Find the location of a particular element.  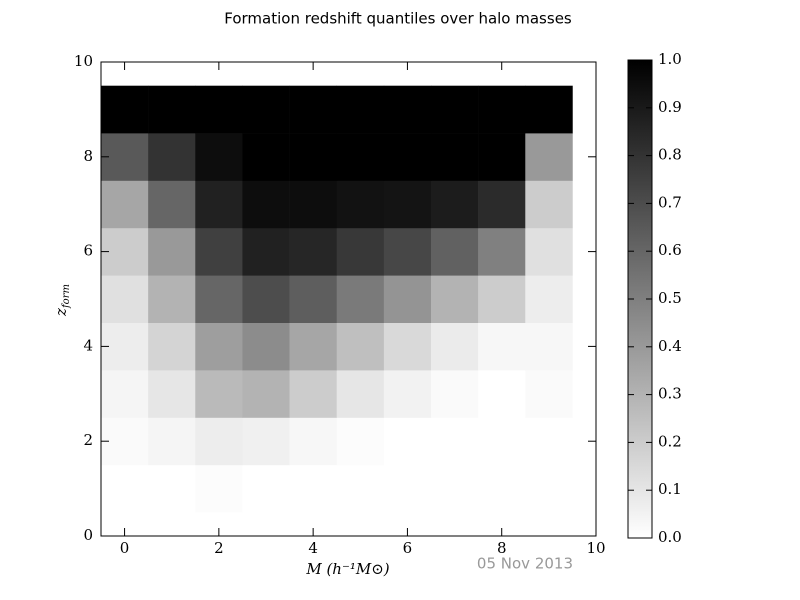

x-tick-label: 4 is located at coordinates (313, 548).